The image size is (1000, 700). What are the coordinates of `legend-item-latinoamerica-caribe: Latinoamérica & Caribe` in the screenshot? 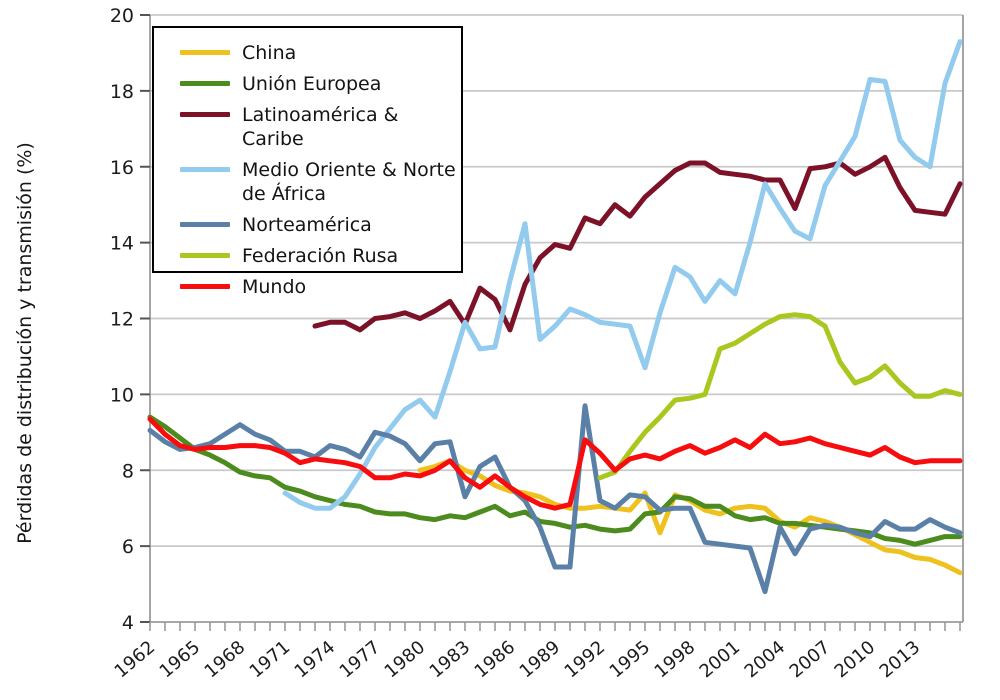 It's located at (320, 127).